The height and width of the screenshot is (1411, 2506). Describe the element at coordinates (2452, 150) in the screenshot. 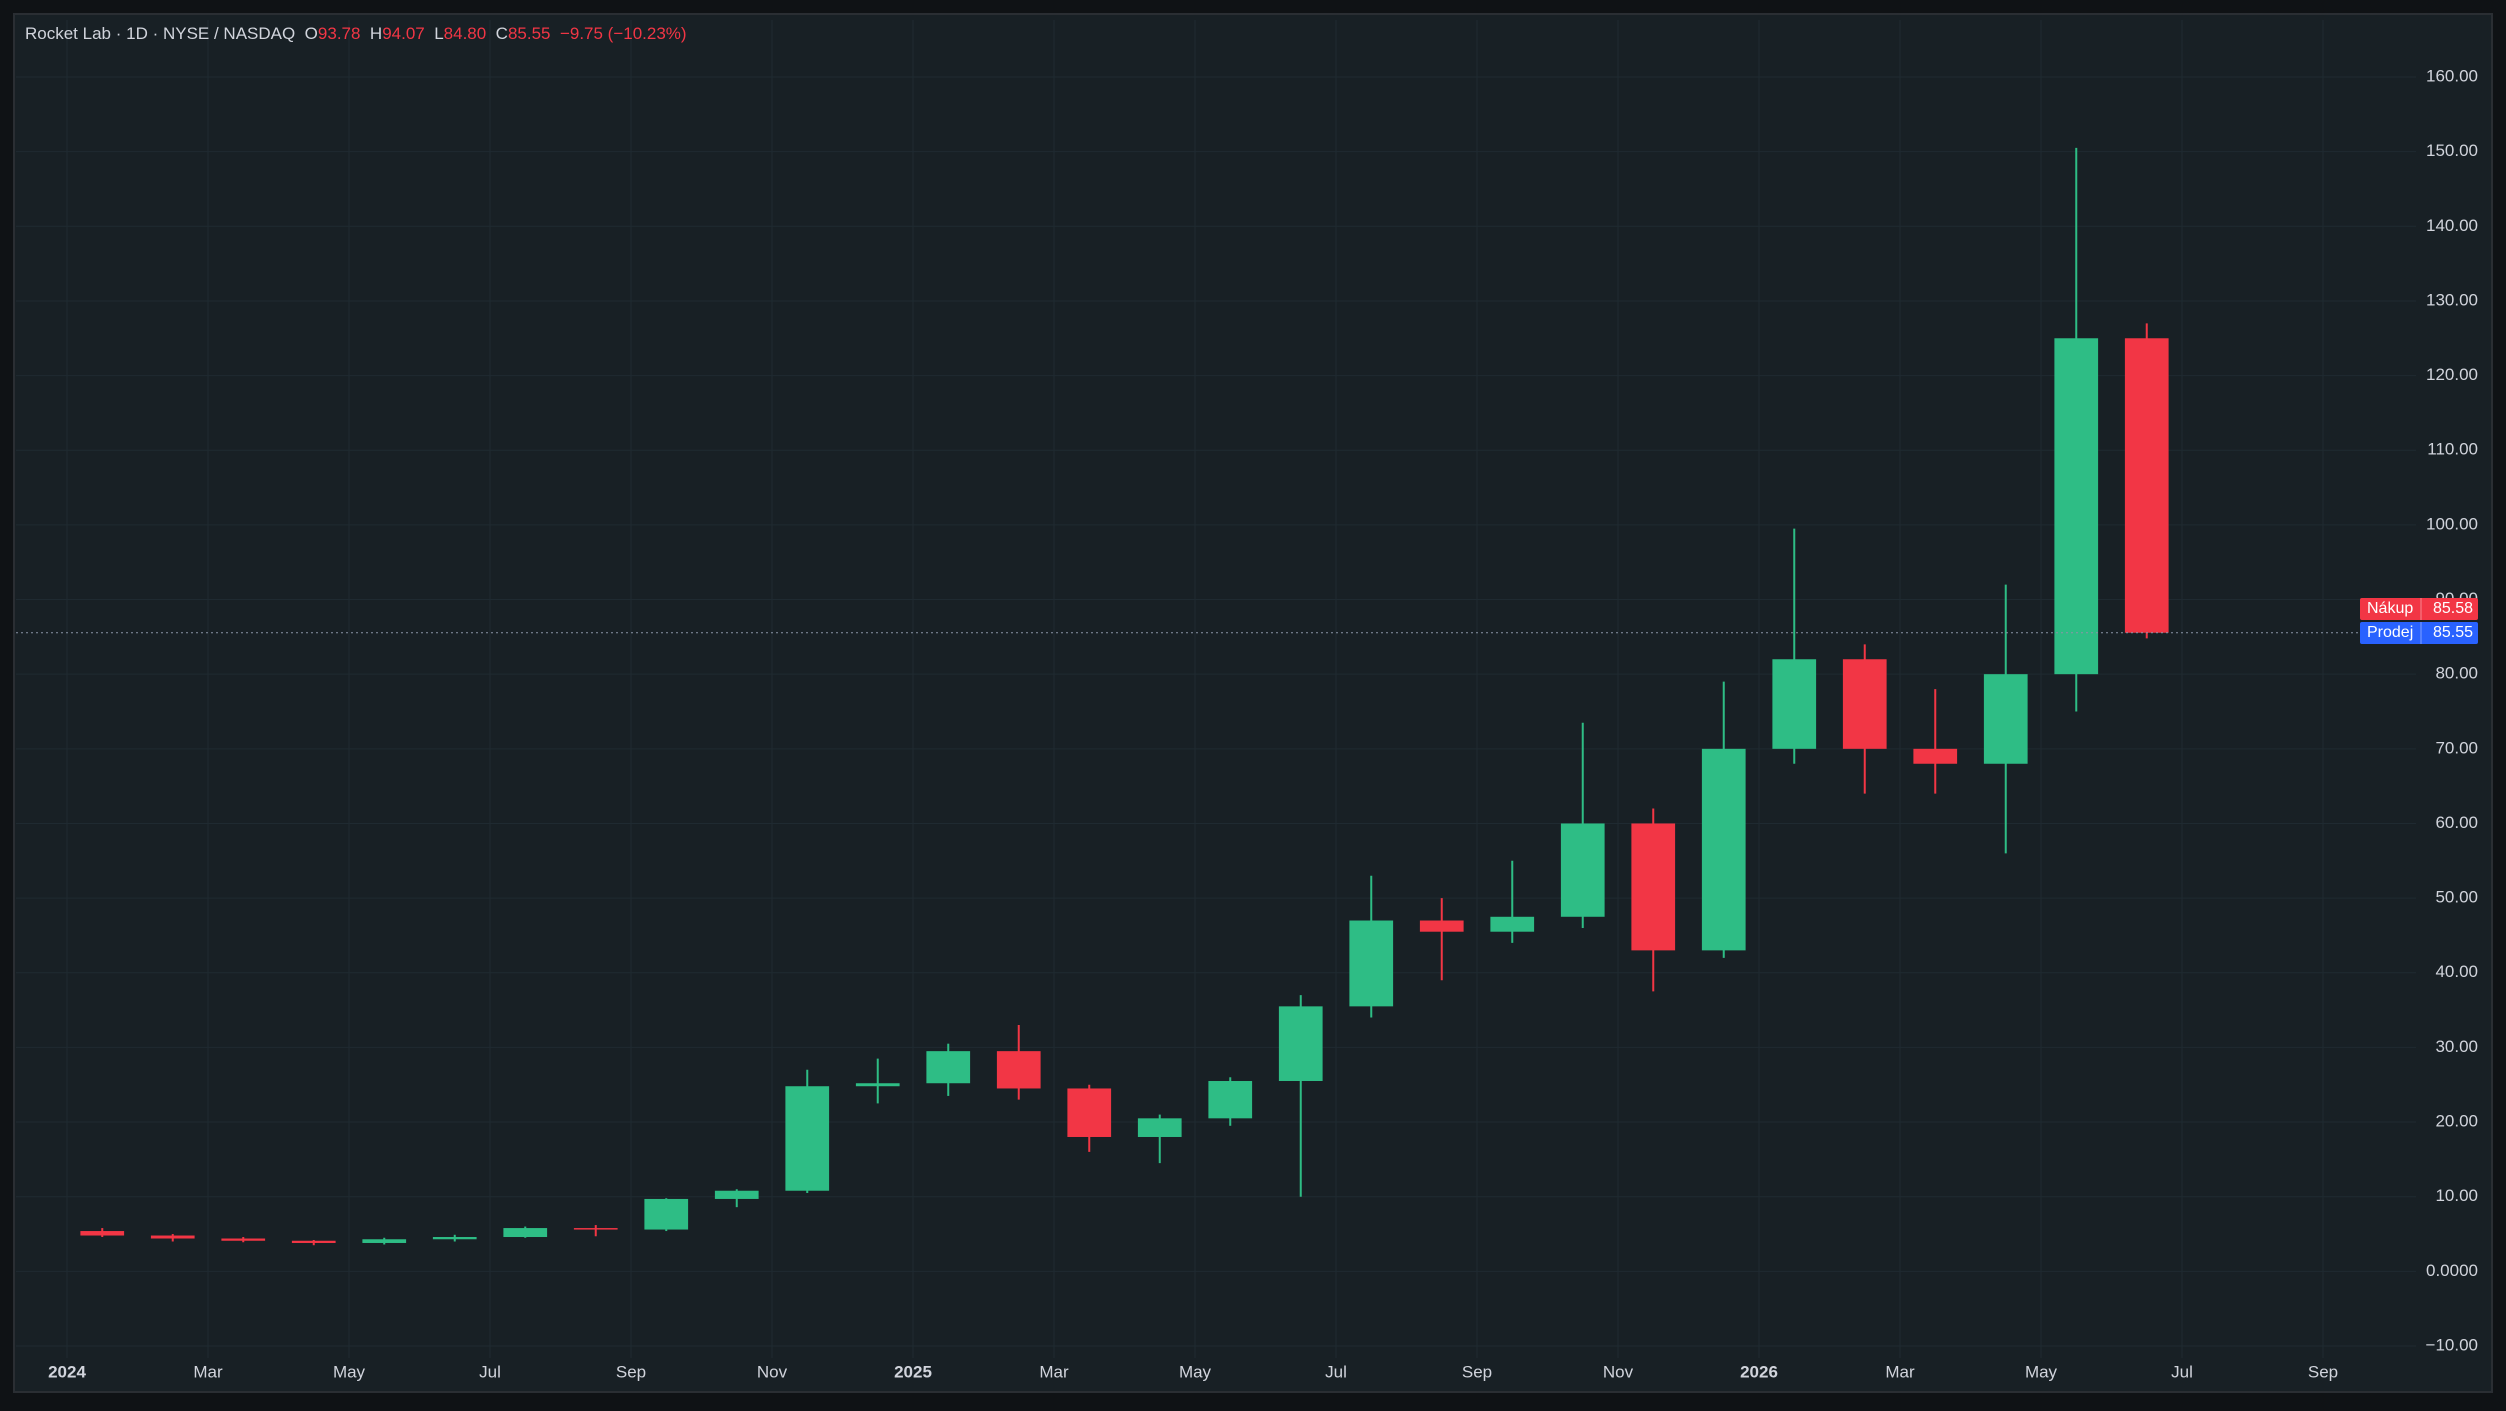

I see `y-tick-label: 150.00` at that location.